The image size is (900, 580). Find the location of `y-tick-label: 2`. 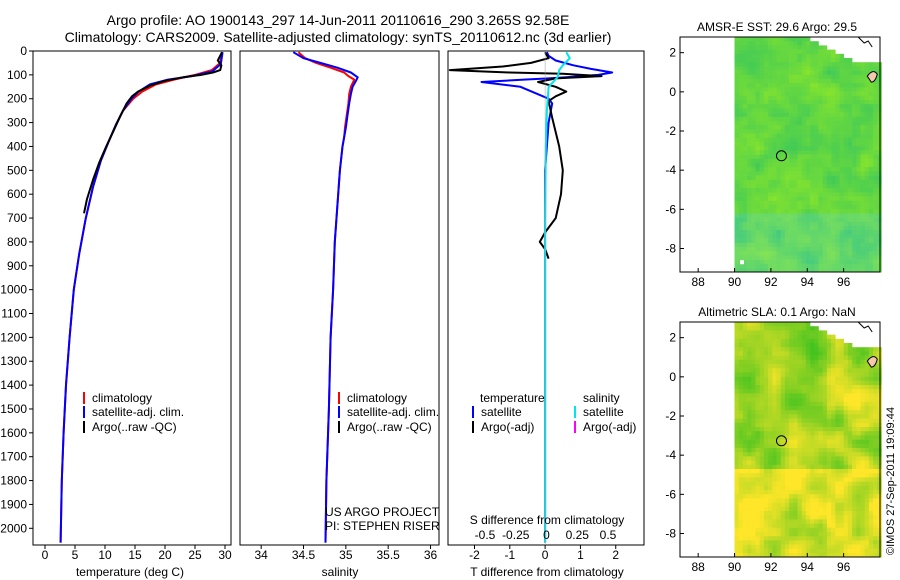

y-tick-label: 2 is located at coordinates (672, 53).